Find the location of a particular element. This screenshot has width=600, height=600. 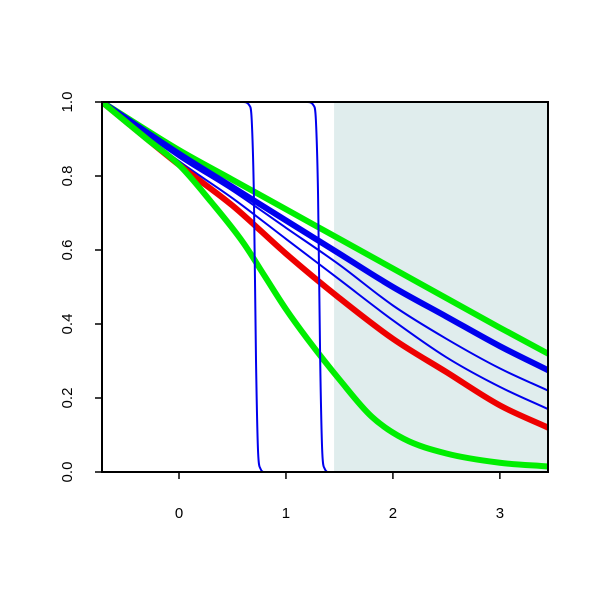

y-tick-label: 1.0 is located at coordinates (67, 102).